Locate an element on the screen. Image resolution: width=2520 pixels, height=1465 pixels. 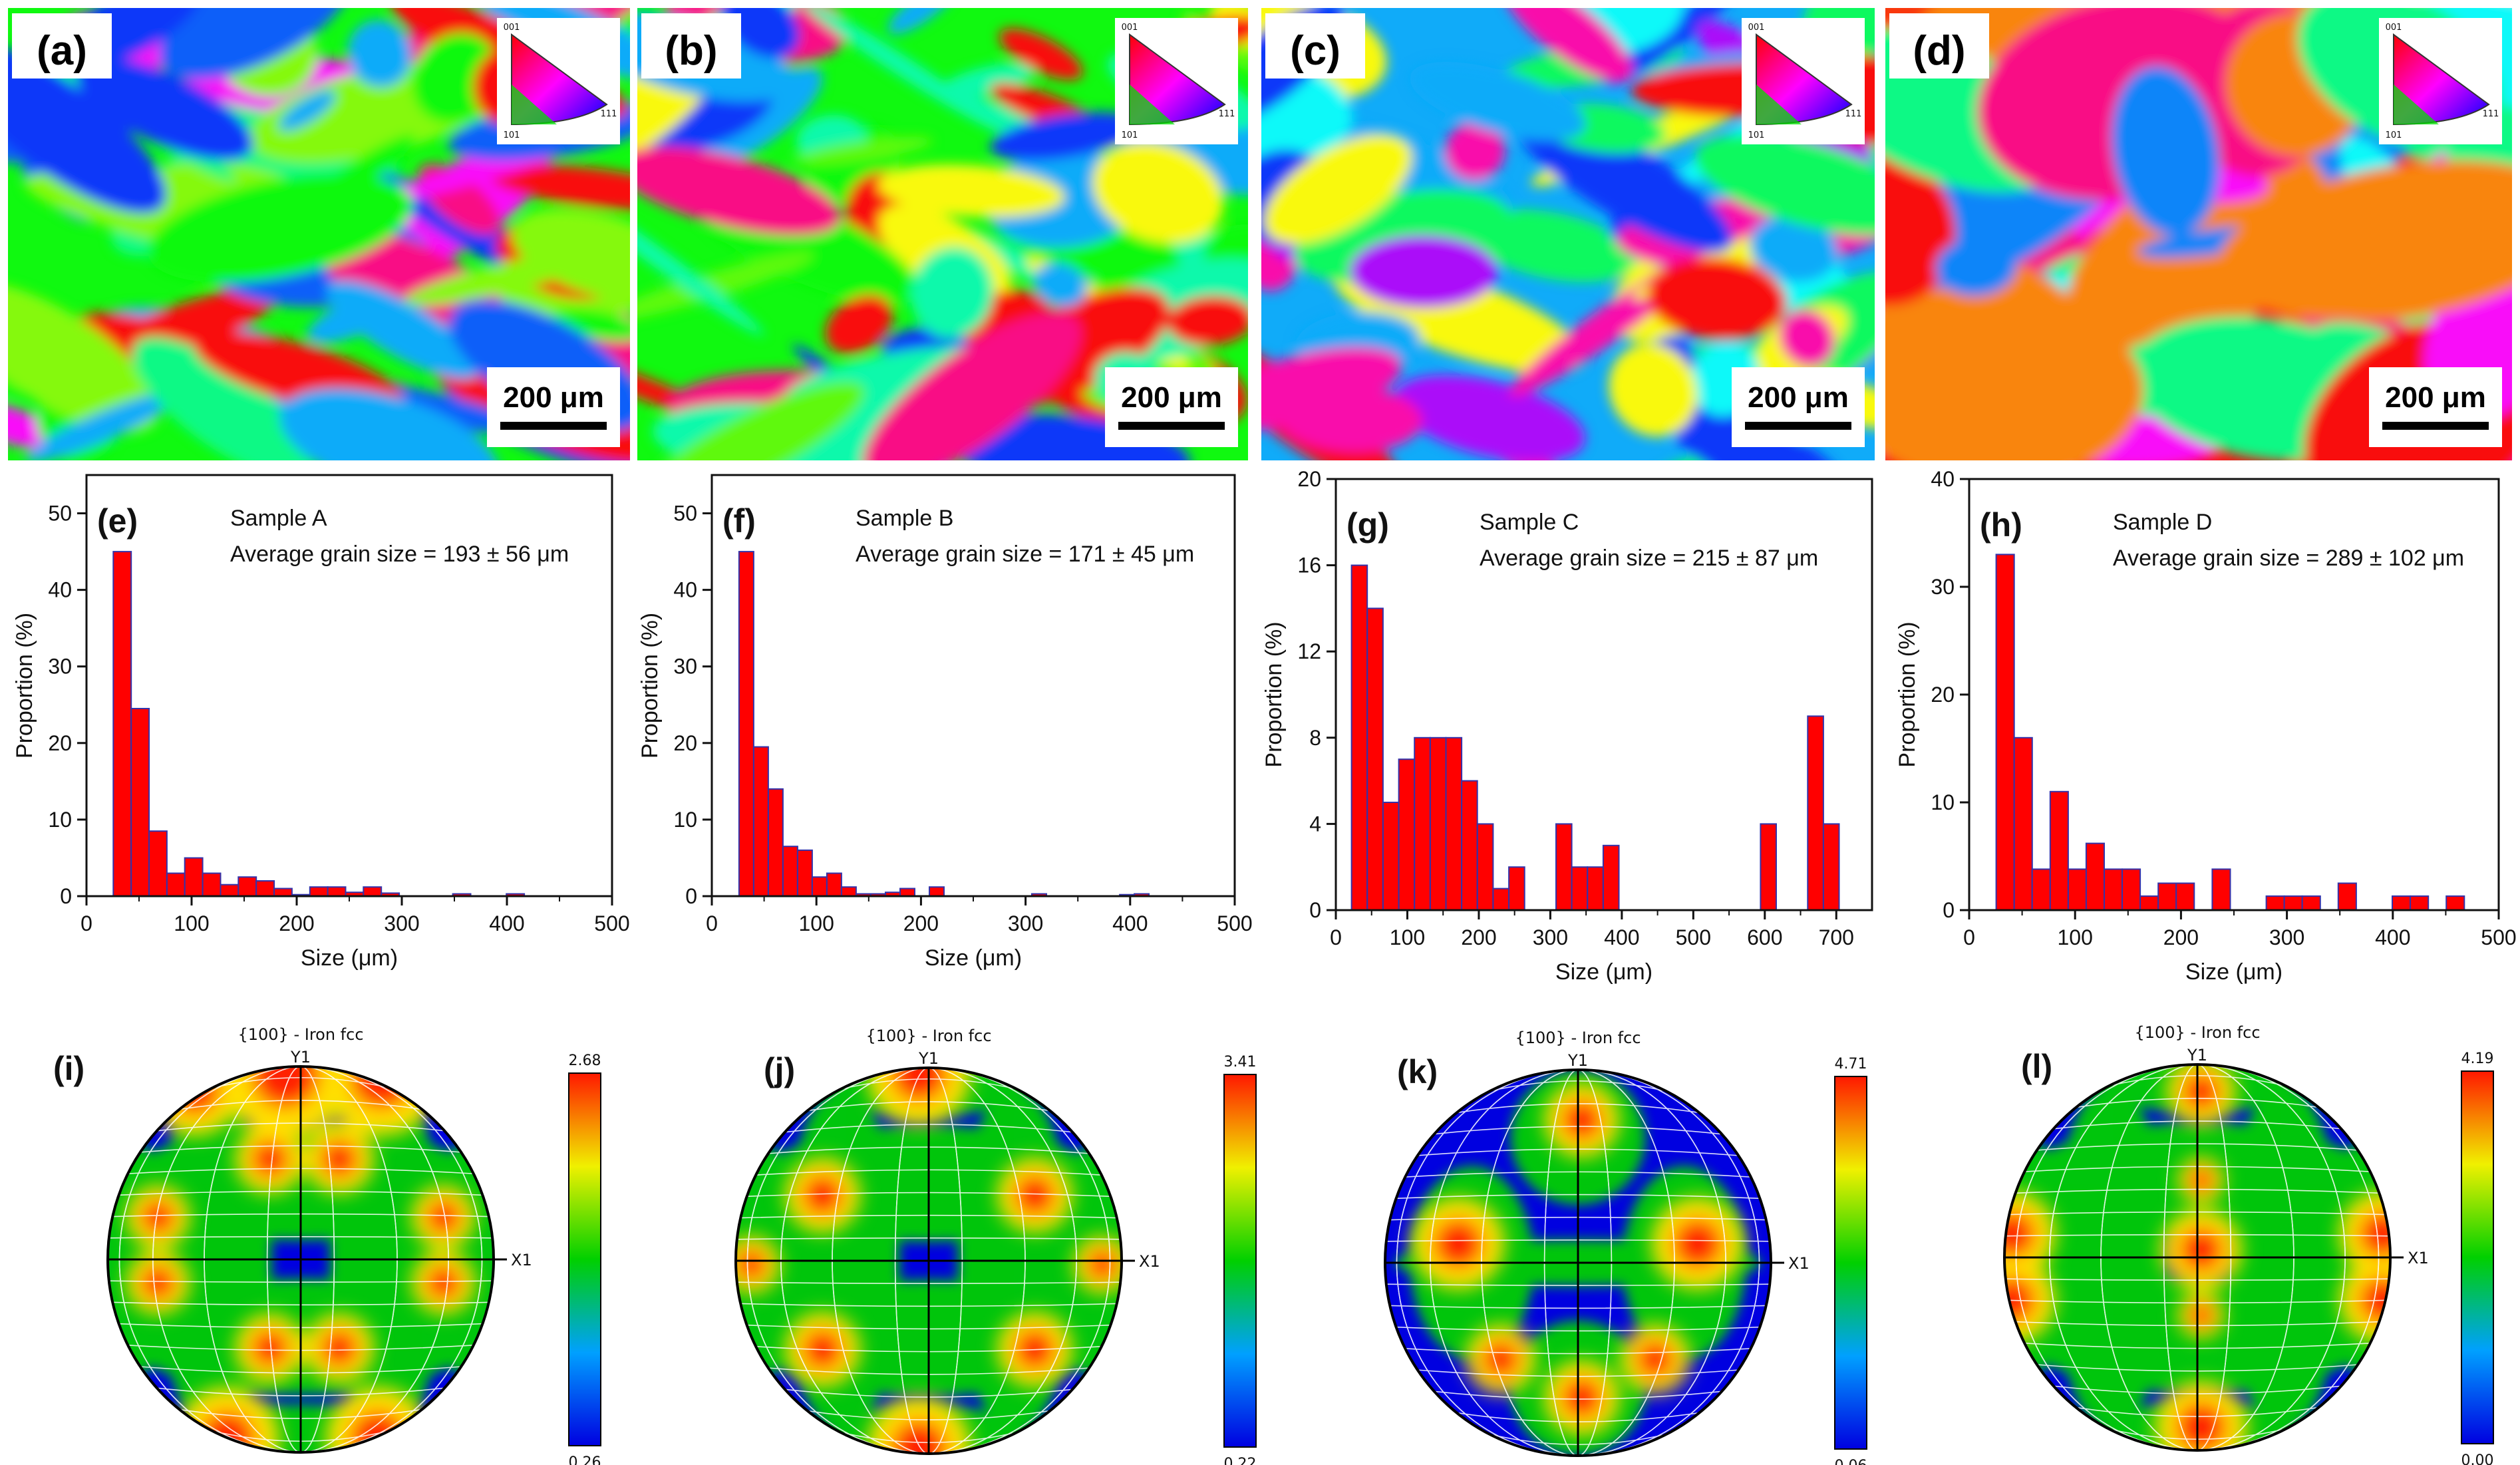
x-tick-label: 600 is located at coordinates (1764, 937).